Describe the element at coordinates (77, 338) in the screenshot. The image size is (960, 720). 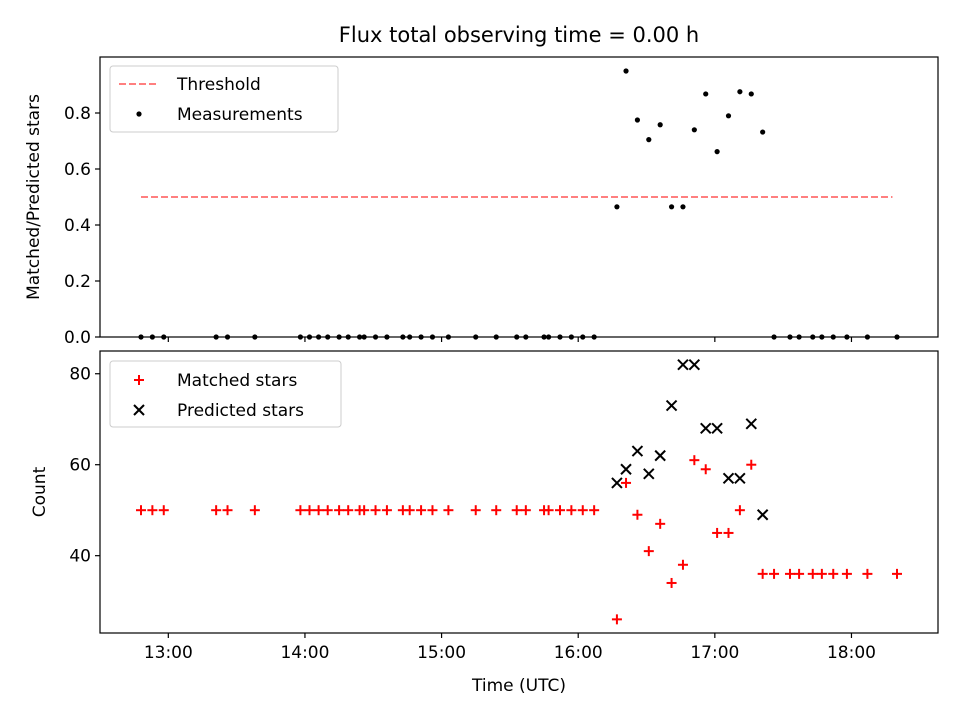
I see `y-tick-label: 0.0` at that location.